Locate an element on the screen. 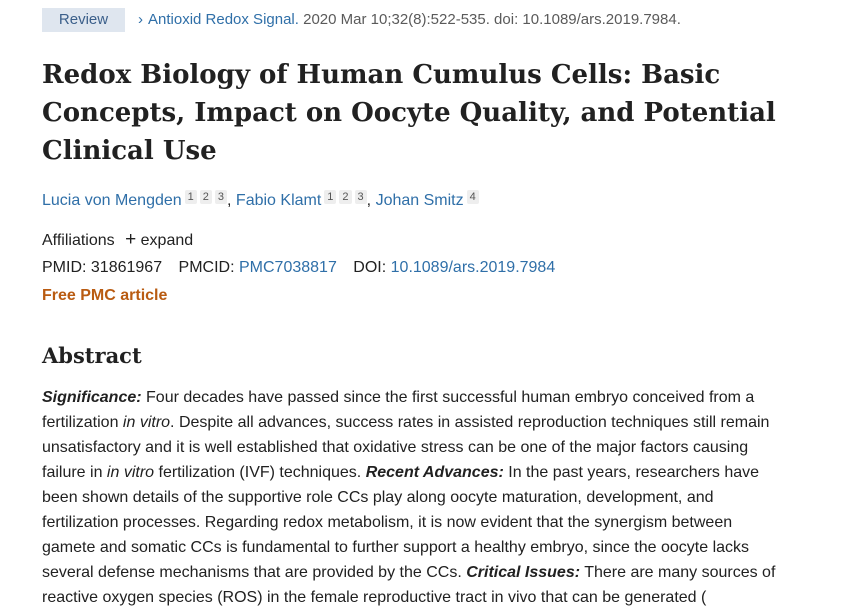  affiliation-number: 4 is located at coordinates (472, 197).